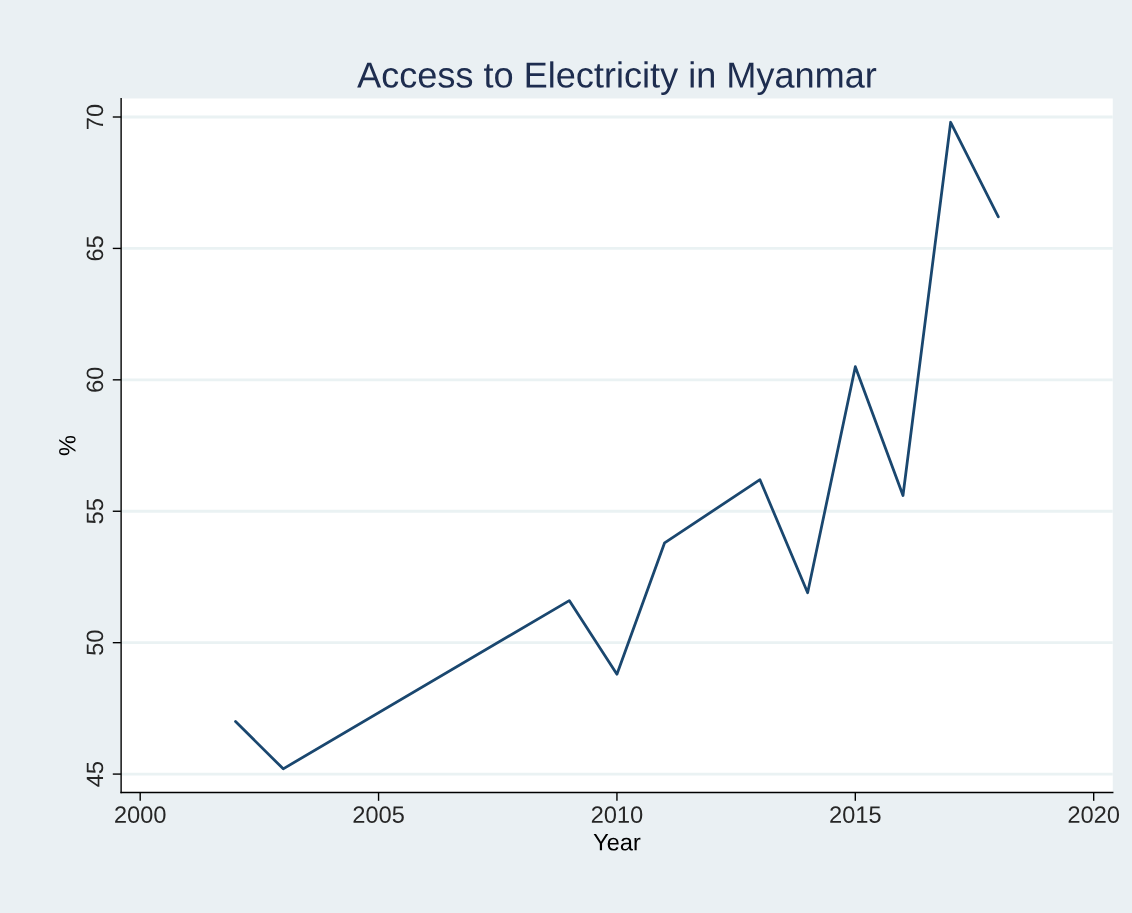 The width and height of the screenshot is (1132, 913). Describe the element at coordinates (1094, 815) in the screenshot. I see `x-tick-label: 2020` at that location.